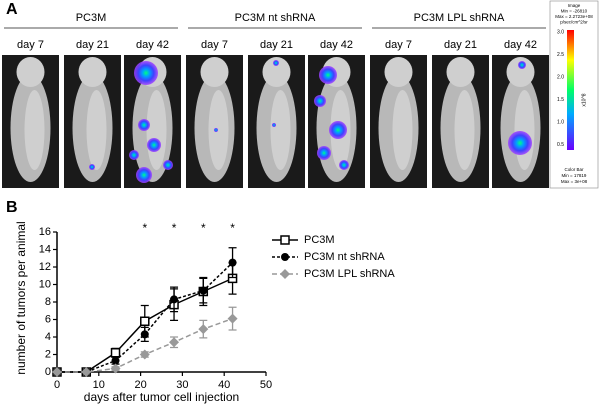 The width and height of the screenshot is (600, 411). Describe the element at coordinates (48, 319) in the screenshot. I see `y-tick-label: 6` at that location.